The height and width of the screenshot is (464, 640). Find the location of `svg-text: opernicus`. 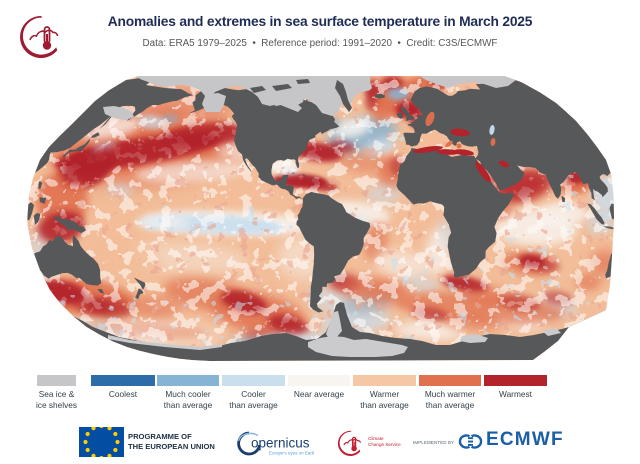

svg-text: opernicus is located at coordinates (280, 443).